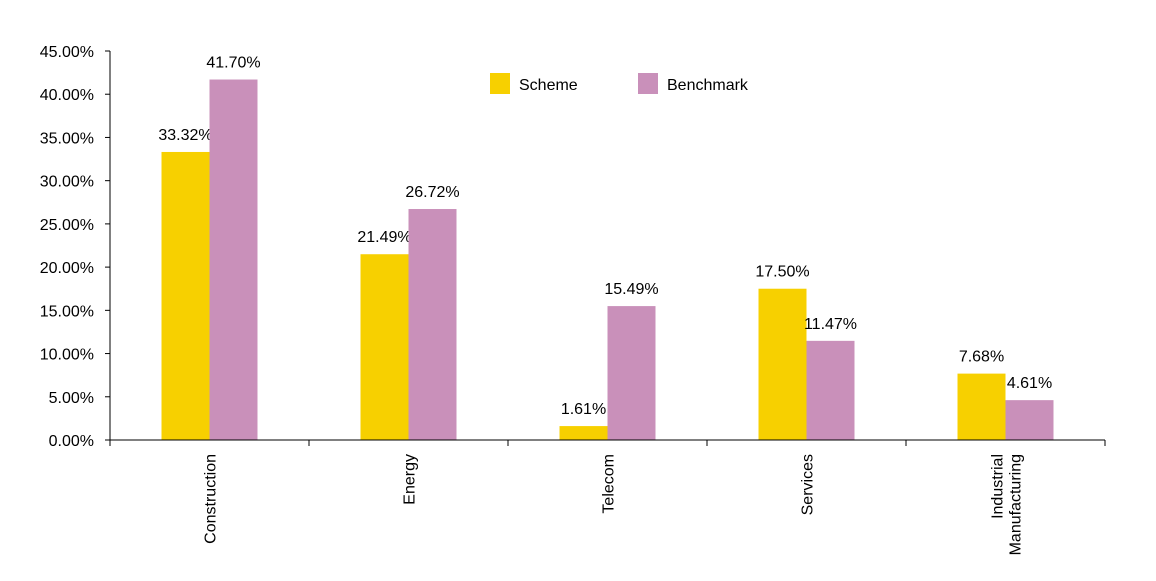  I want to click on category-label-line: Services, so click(808, 484).